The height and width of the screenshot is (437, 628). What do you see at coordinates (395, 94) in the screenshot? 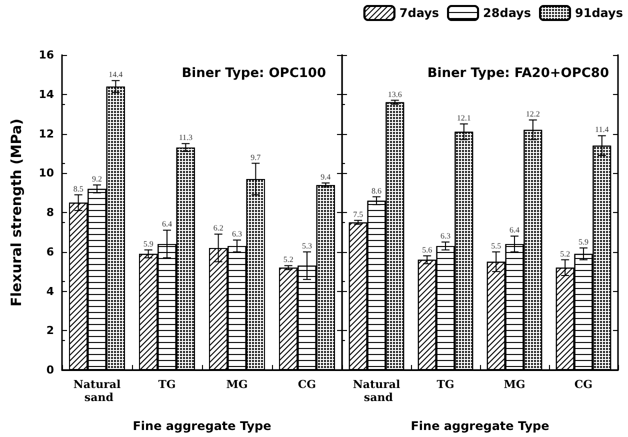
I see `data-label: 13.6` at bounding box center [395, 94].